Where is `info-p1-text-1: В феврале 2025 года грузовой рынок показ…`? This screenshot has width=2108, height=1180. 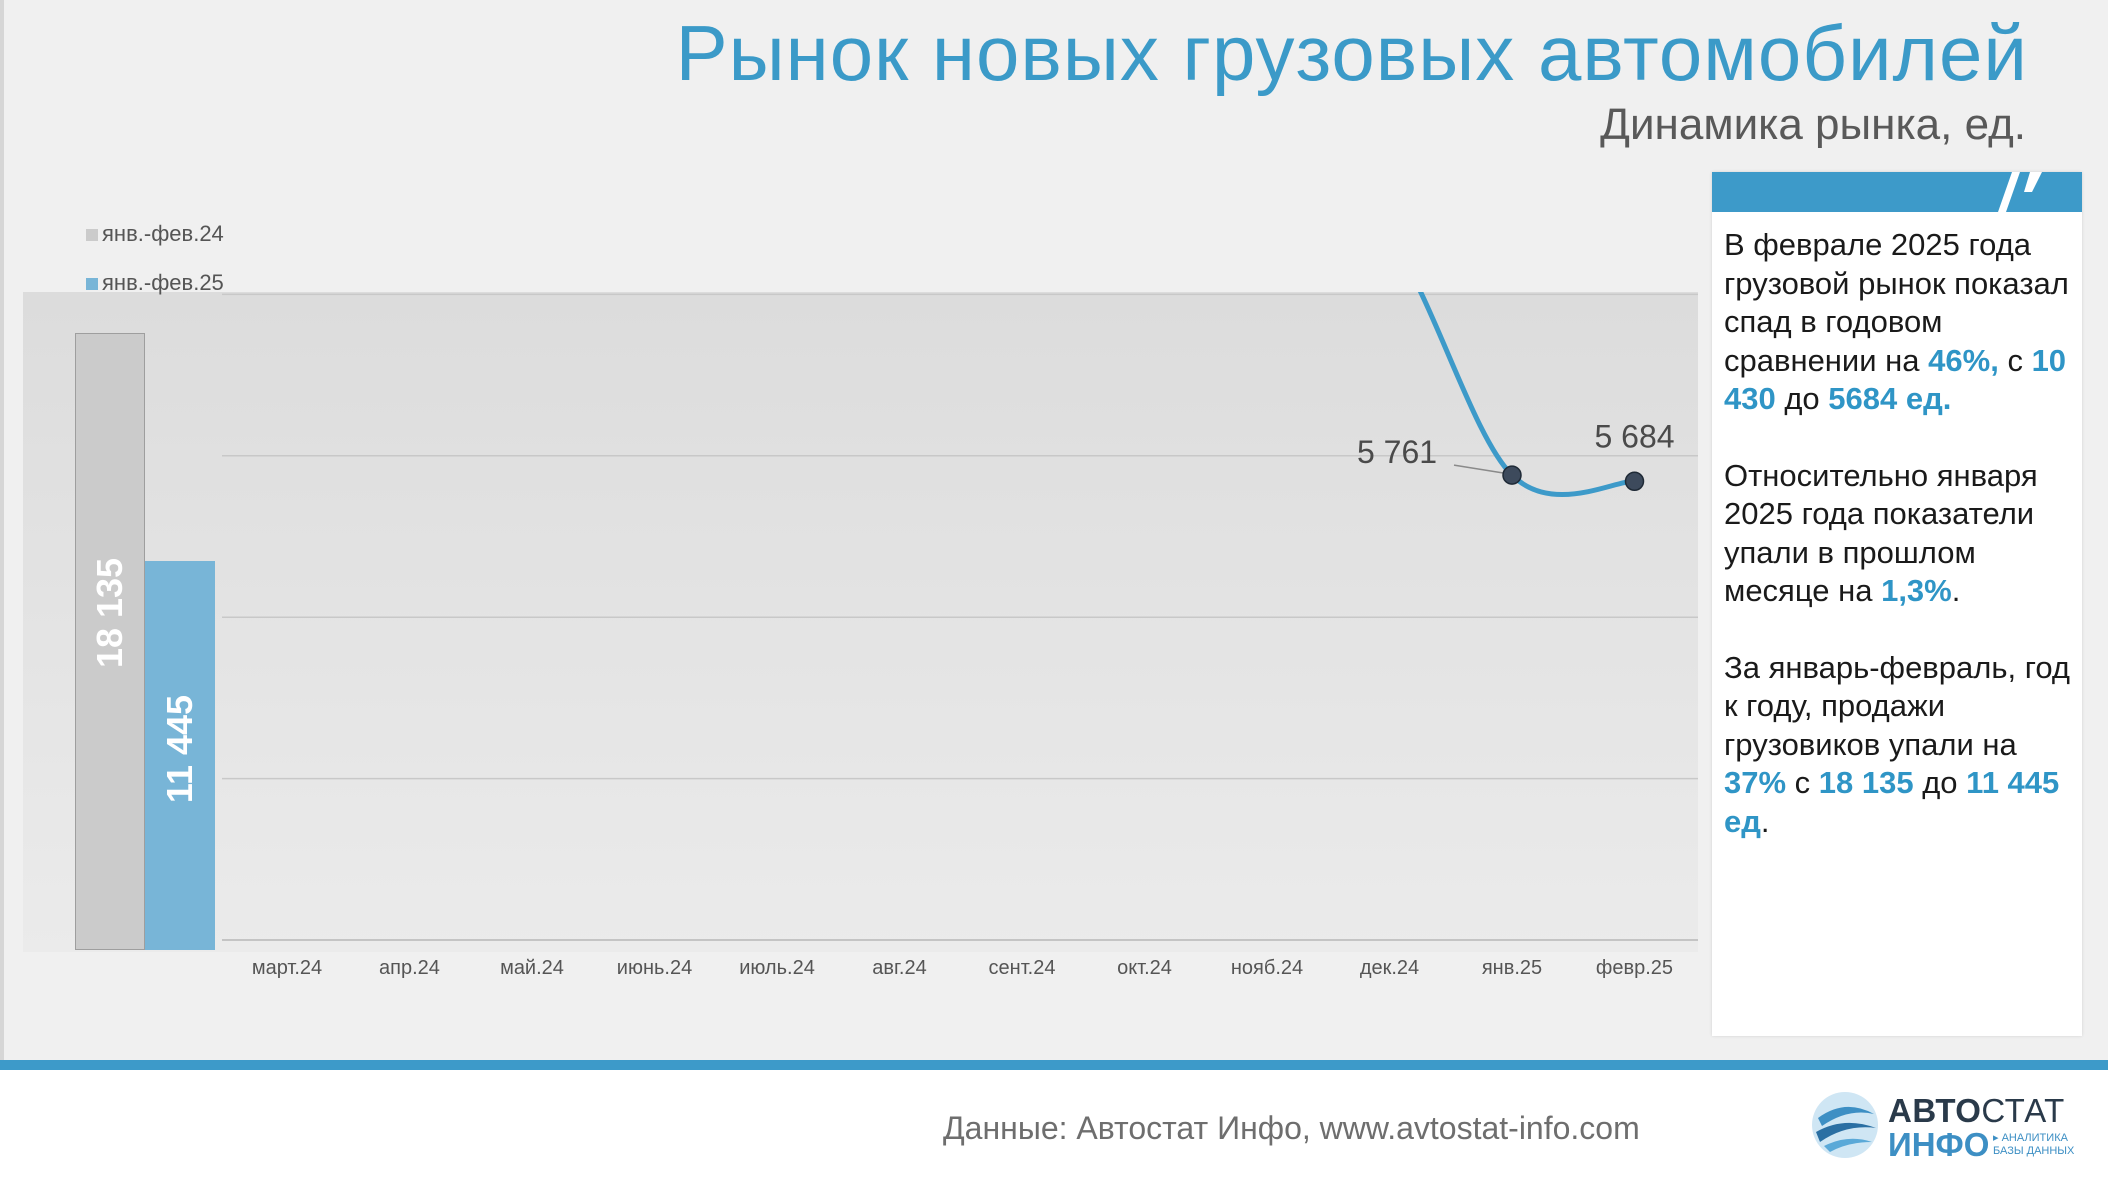
info-p1-text-1: В феврале 2025 года грузовой рынок показ… is located at coordinates (1896, 302).